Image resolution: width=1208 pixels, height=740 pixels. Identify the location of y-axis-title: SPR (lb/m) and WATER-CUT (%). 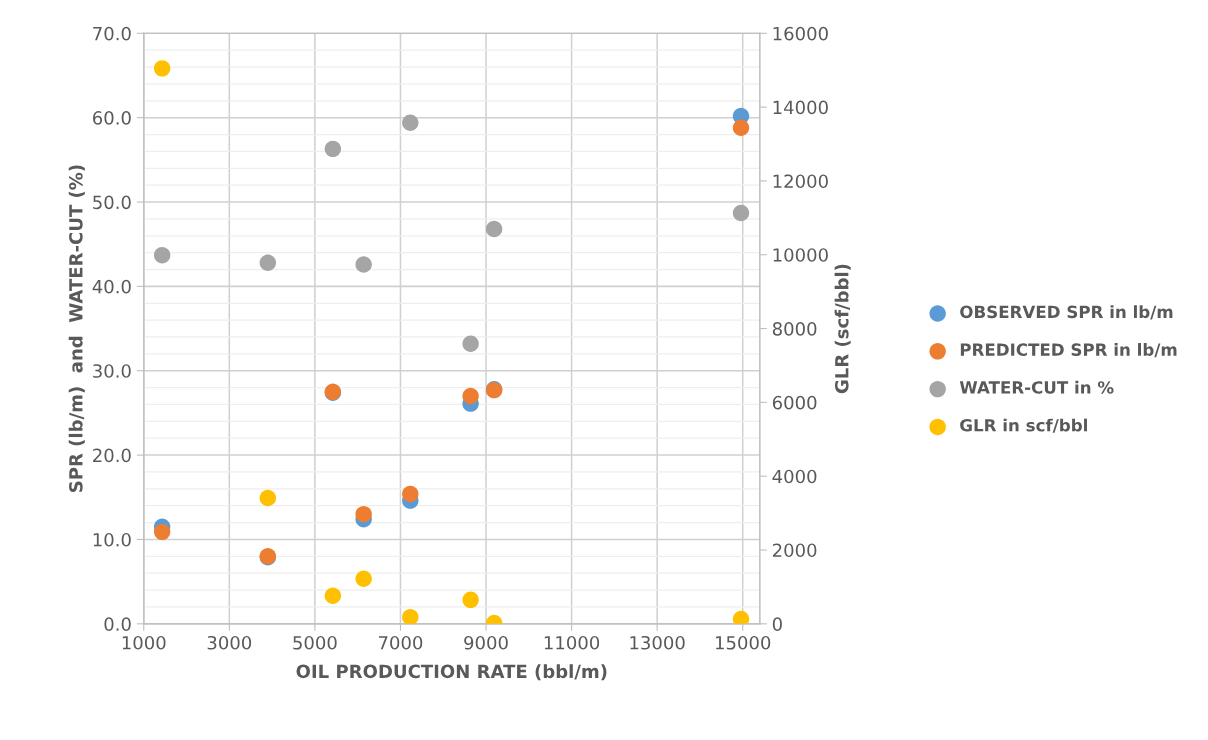
(76, 328).